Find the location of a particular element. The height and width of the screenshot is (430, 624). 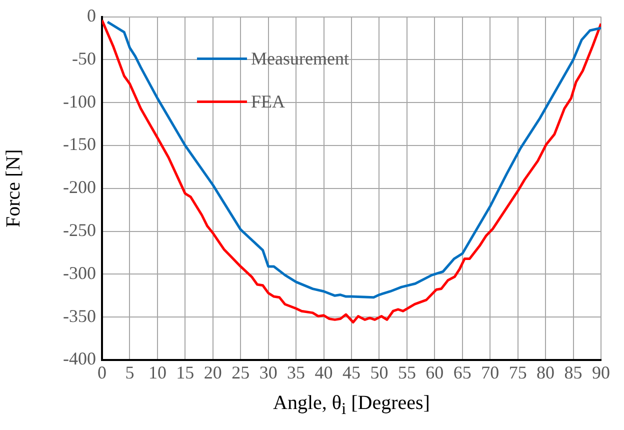

x-axis-title: Angle, θ$_{i}$ [Degrees] is located at coordinates (351, 405).